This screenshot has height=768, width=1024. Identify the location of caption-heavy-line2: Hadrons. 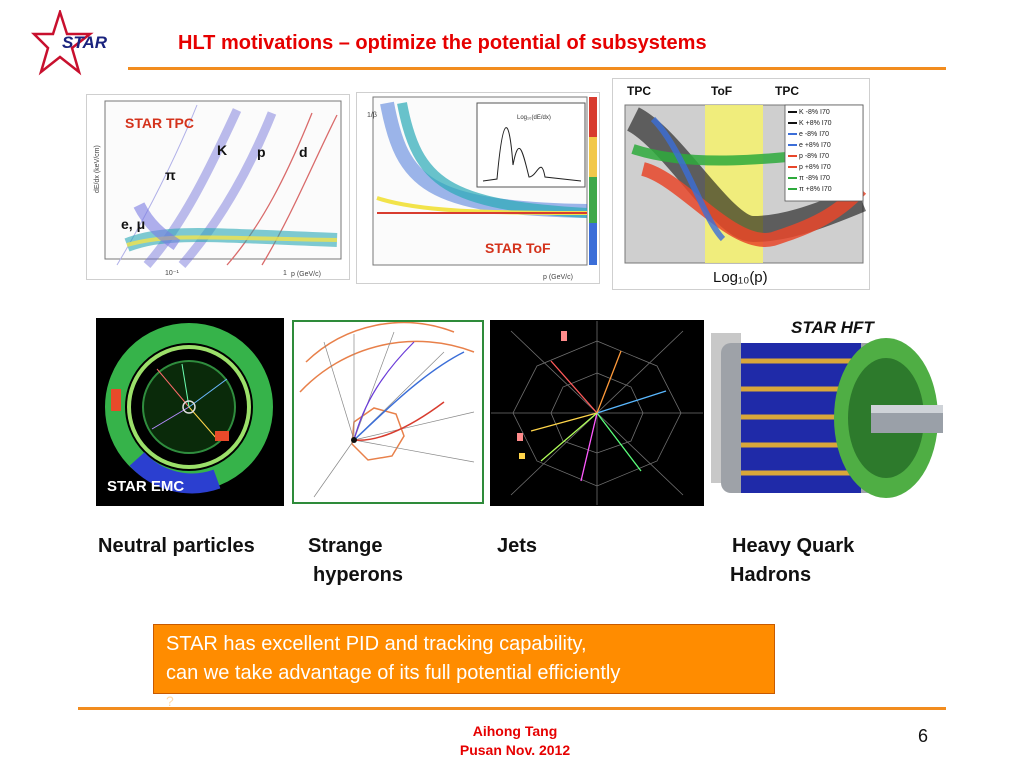
(771, 575).